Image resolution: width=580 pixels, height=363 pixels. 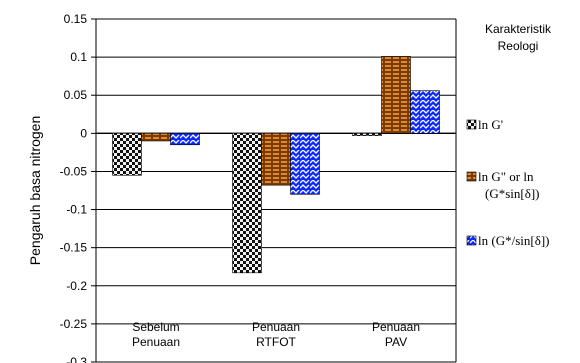 I want to click on x-tick-label: Sebelum, so click(x=155, y=327).